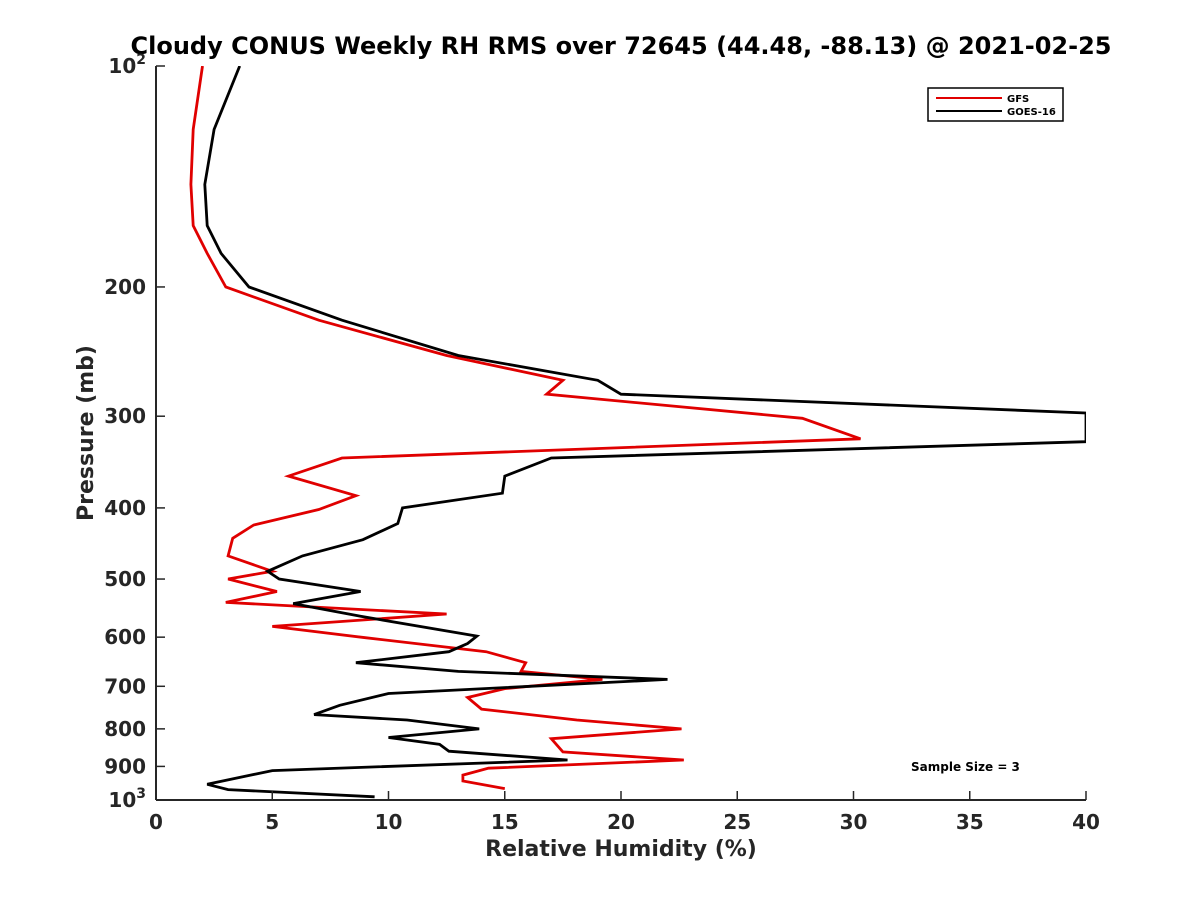 This screenshot has width=1200, height=900. I want to click on y-tick-label: 300, so click(125, 416).